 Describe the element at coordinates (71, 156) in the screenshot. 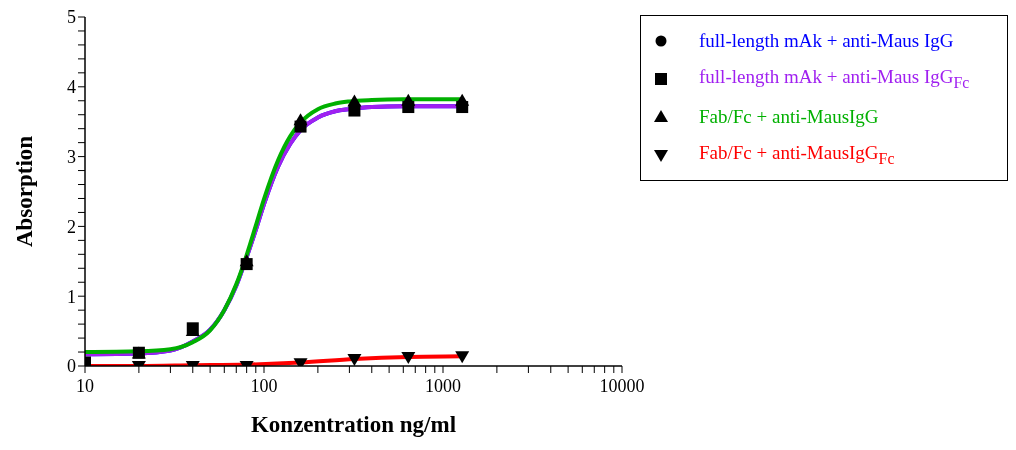

I see `y-tick-label: 3` at that location.